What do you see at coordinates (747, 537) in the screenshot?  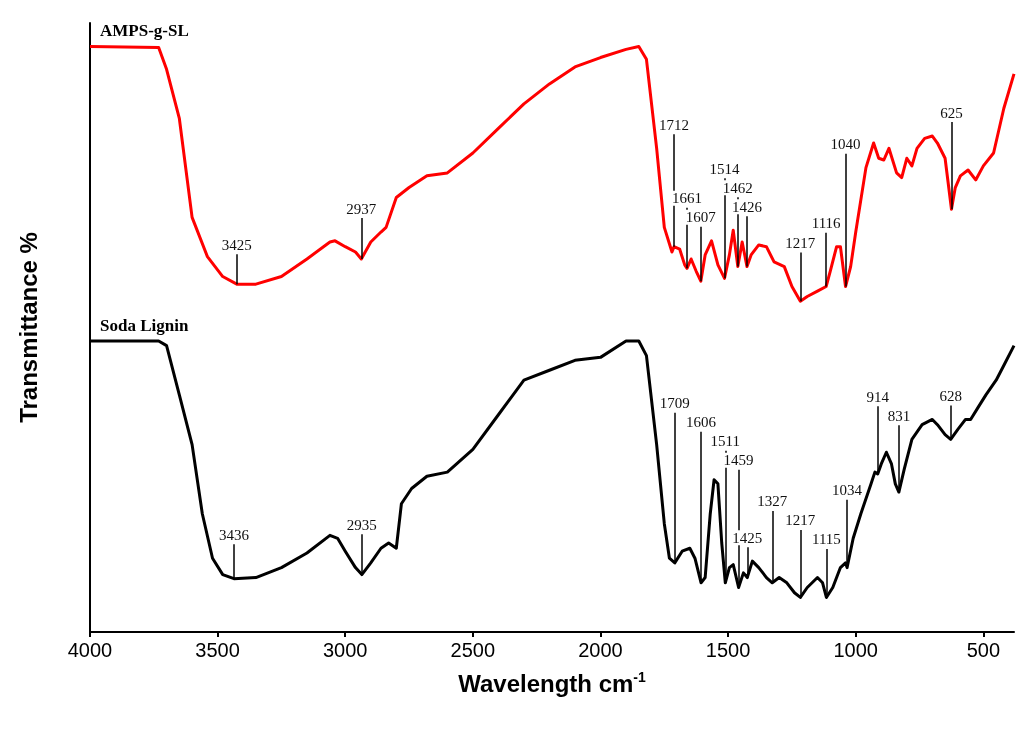 I see `annotation: 1425` at bounding box center [747, 537].